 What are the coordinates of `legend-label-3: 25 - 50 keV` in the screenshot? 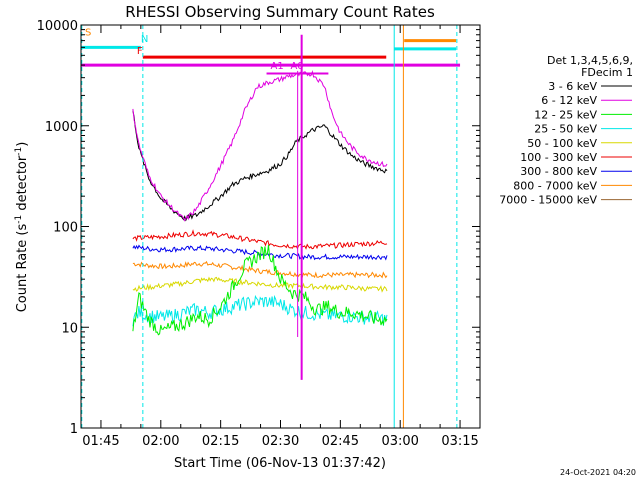 It's located at (565, 129).